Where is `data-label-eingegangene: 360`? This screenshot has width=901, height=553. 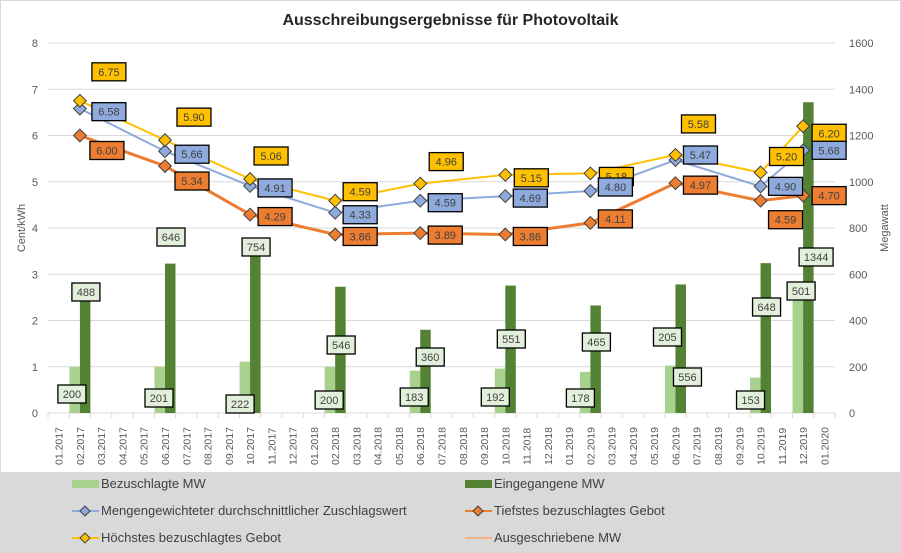
data-label-eingegangene: 360 is located at coordinates (430, 358).